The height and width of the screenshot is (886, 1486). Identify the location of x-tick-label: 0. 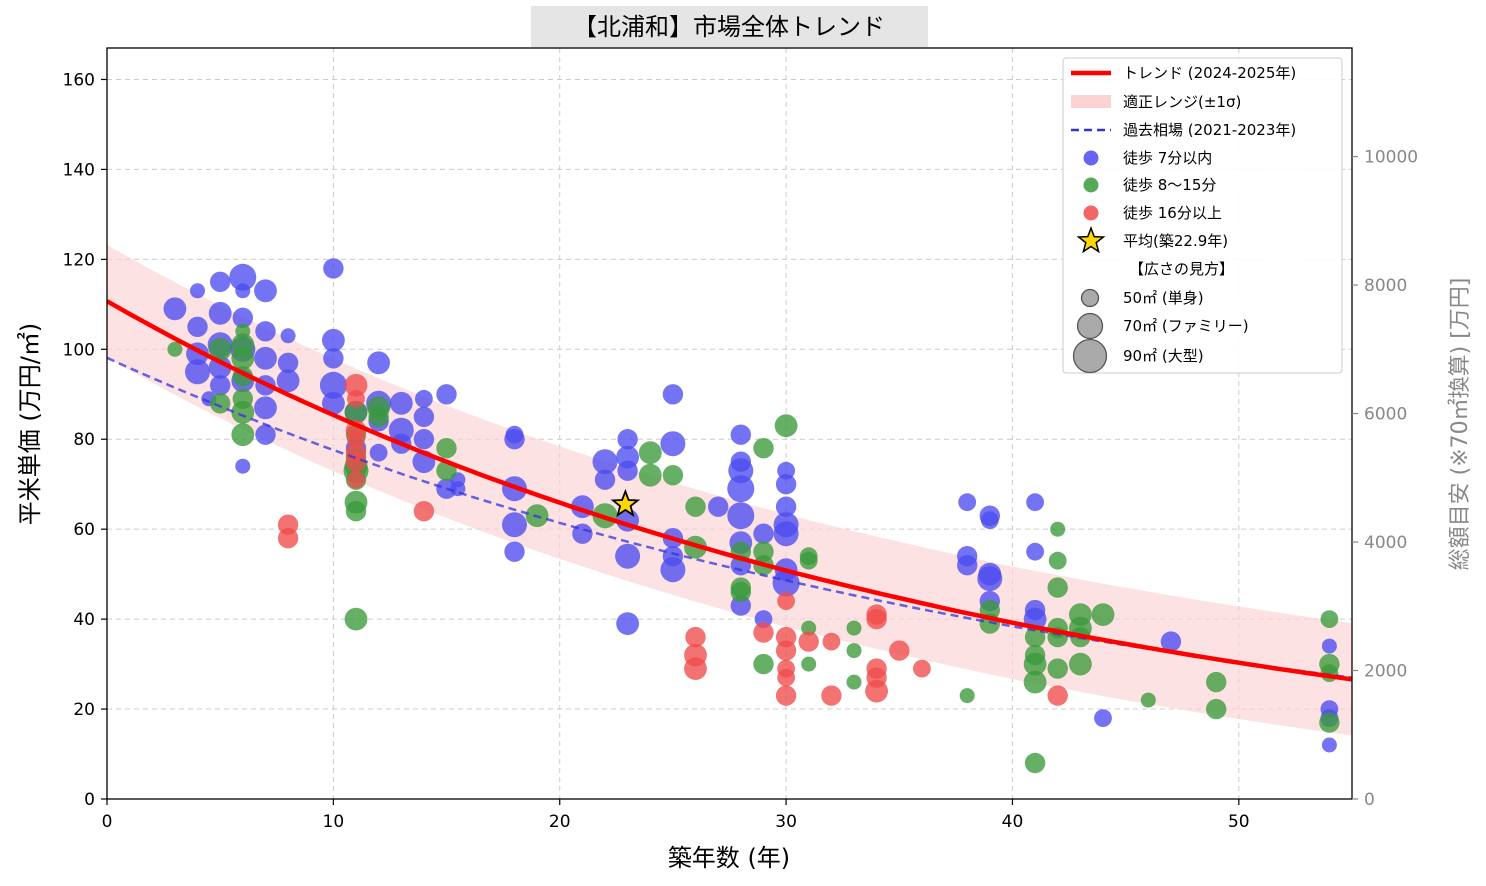
(107, 822).